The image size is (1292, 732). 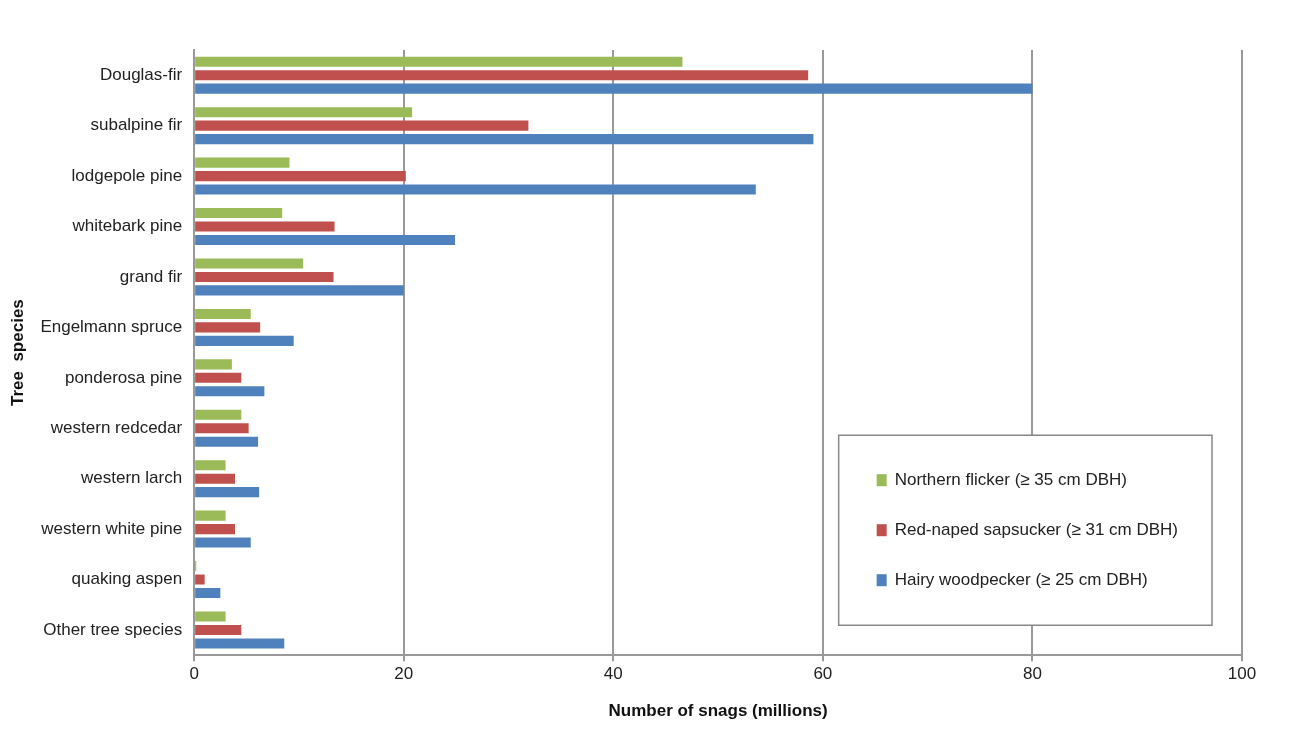 I want to click on x-tick-label: 80, so click(x=1032, y=674).